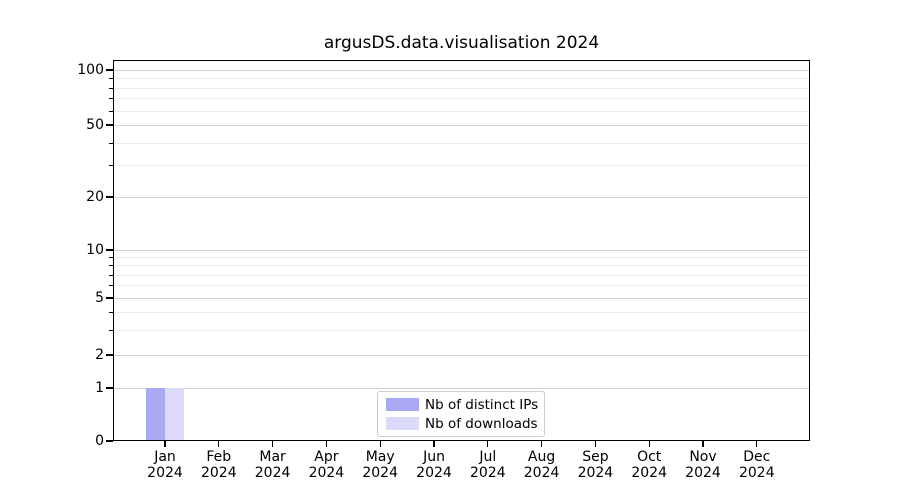 This screenshot has width=900, height=500. Describe the element at coordinates (380, 457) in the screenshot. I see `x-tick-month: May` at that location.